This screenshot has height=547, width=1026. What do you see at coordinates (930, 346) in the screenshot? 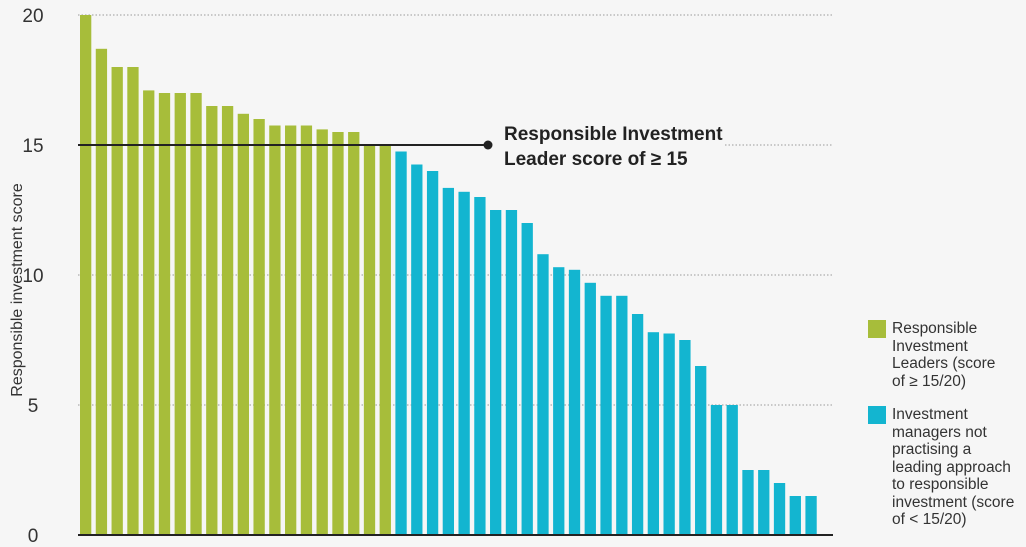
I see `legend-leaders-line: Investment` at bounding box center [930, 346].